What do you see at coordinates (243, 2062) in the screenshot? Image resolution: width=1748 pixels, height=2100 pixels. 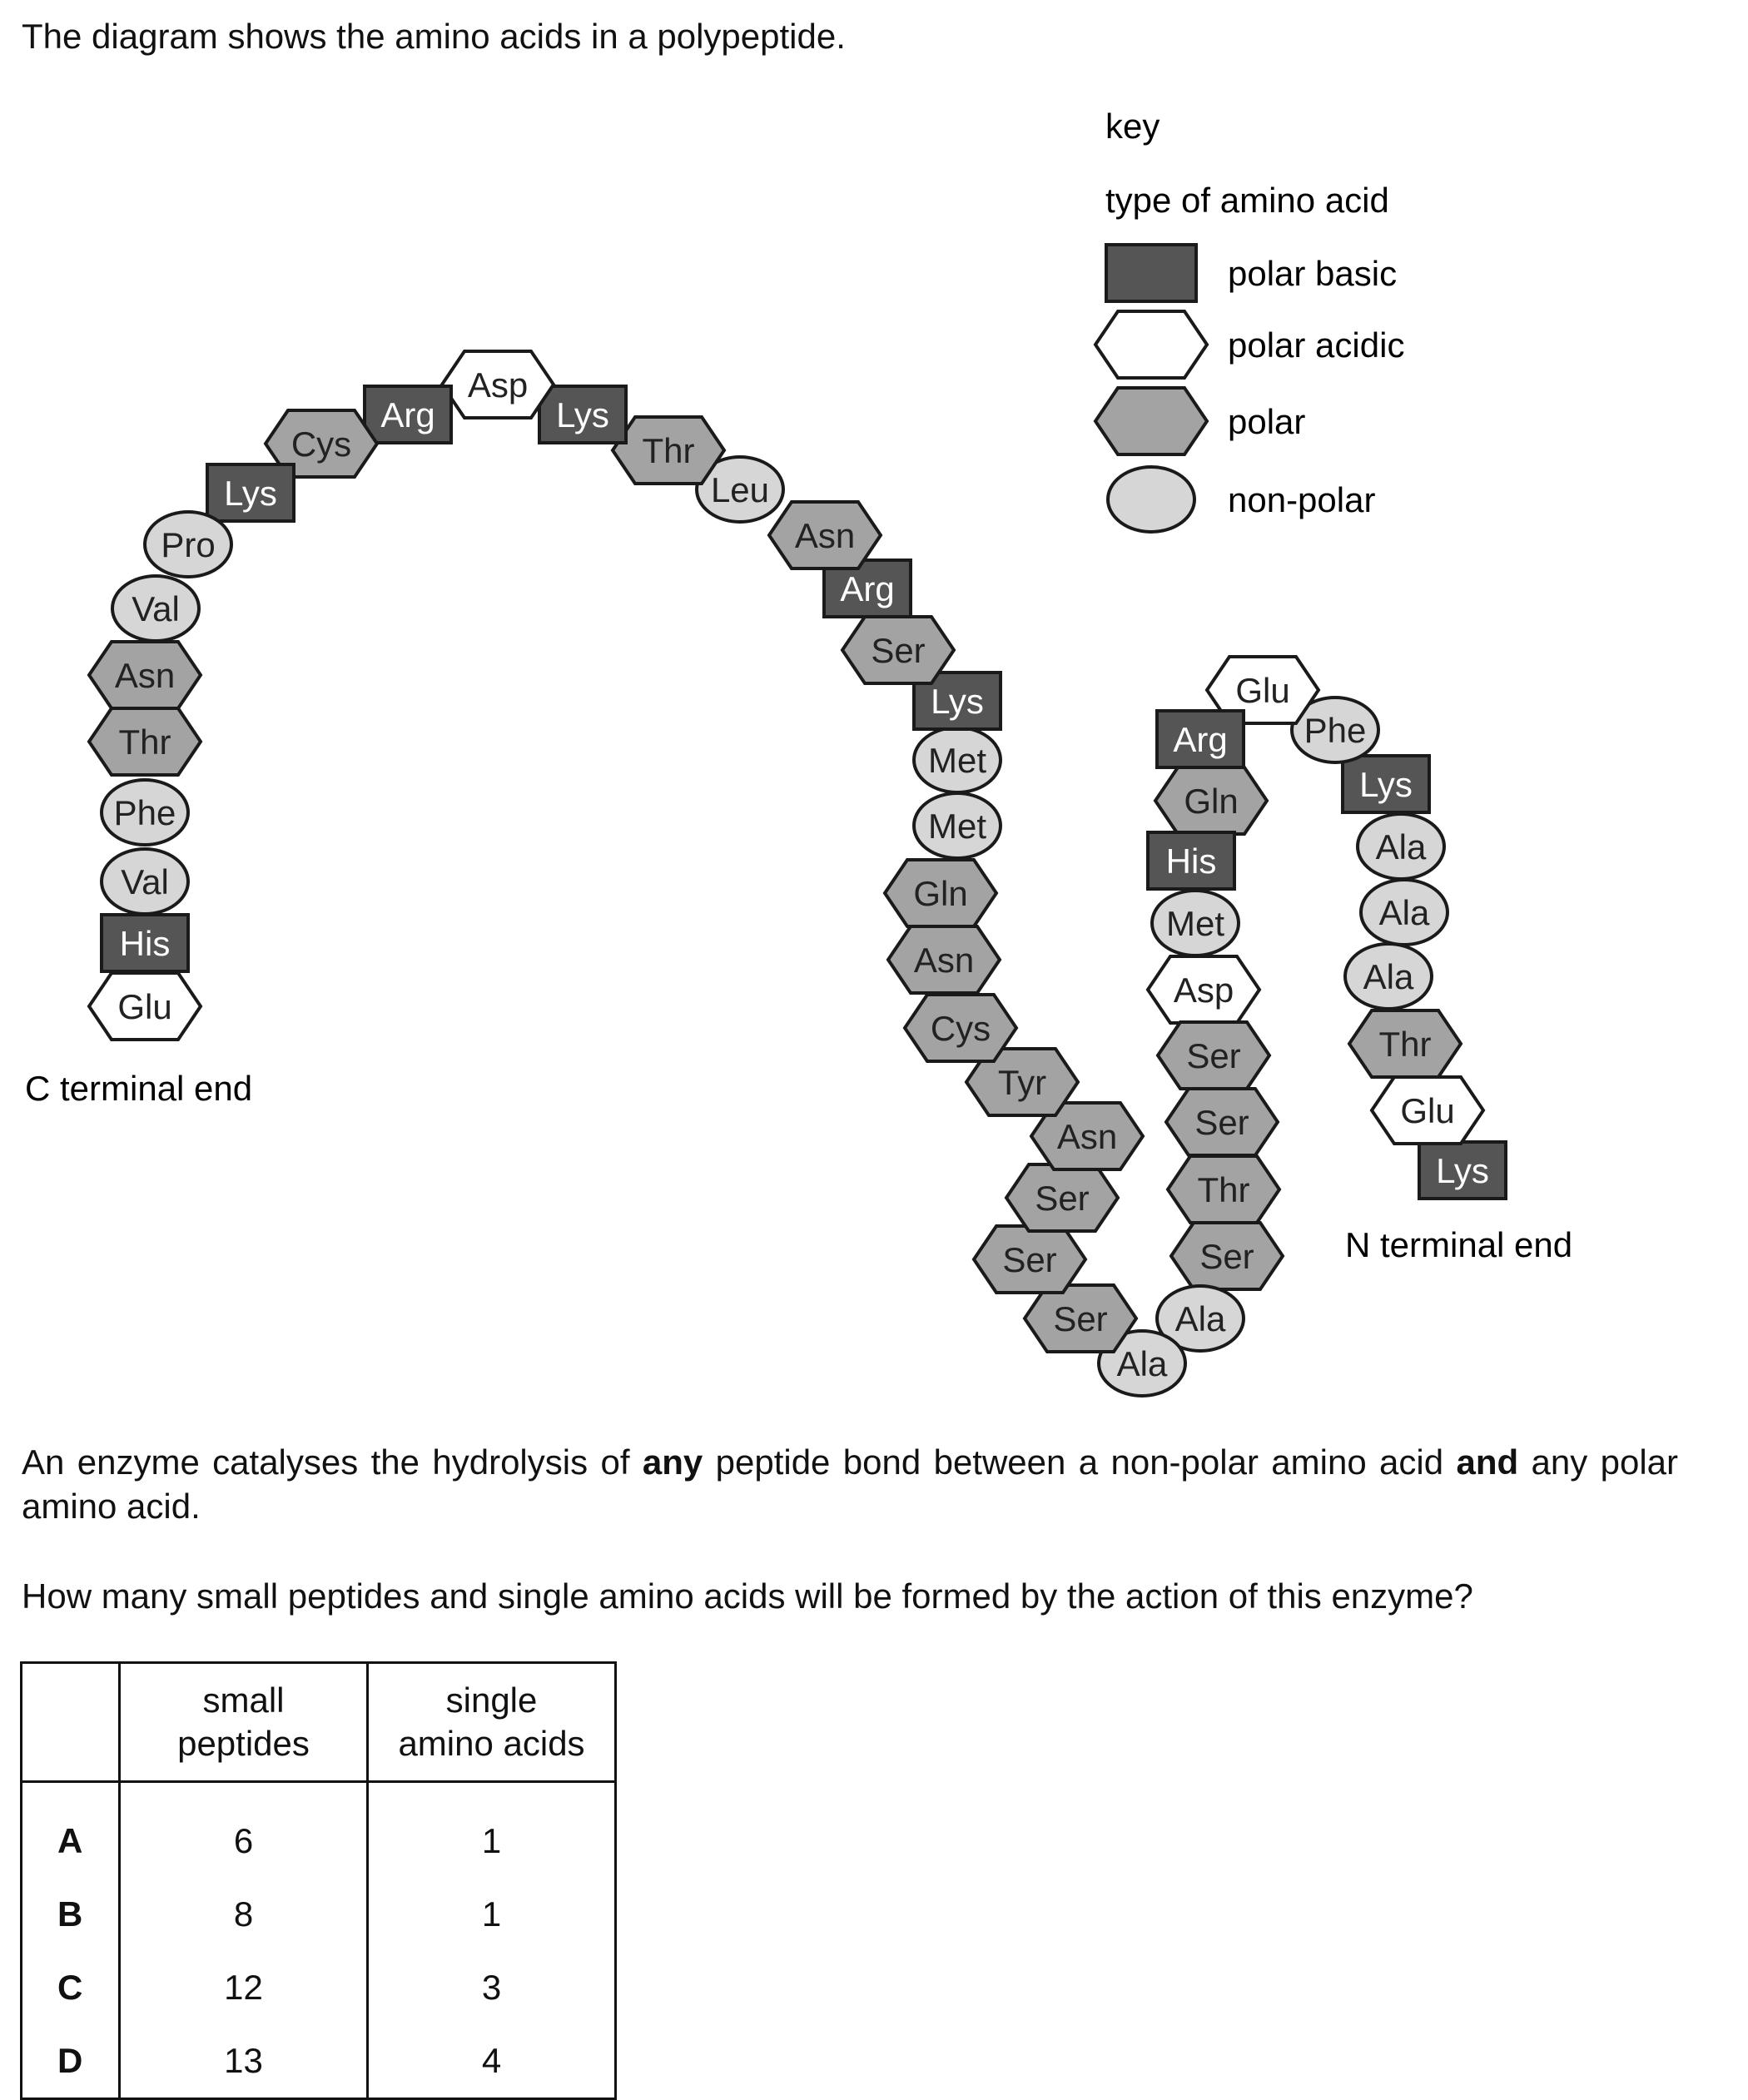 I see `small-peptides-value: 13` at bounding box center [243, 2062].